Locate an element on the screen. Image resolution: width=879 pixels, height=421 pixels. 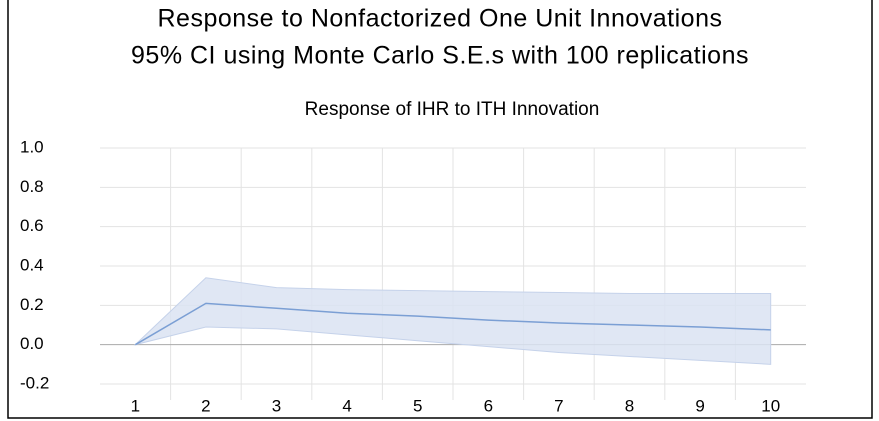
x-tick-label: 8 is located at coordinates (629, 405).